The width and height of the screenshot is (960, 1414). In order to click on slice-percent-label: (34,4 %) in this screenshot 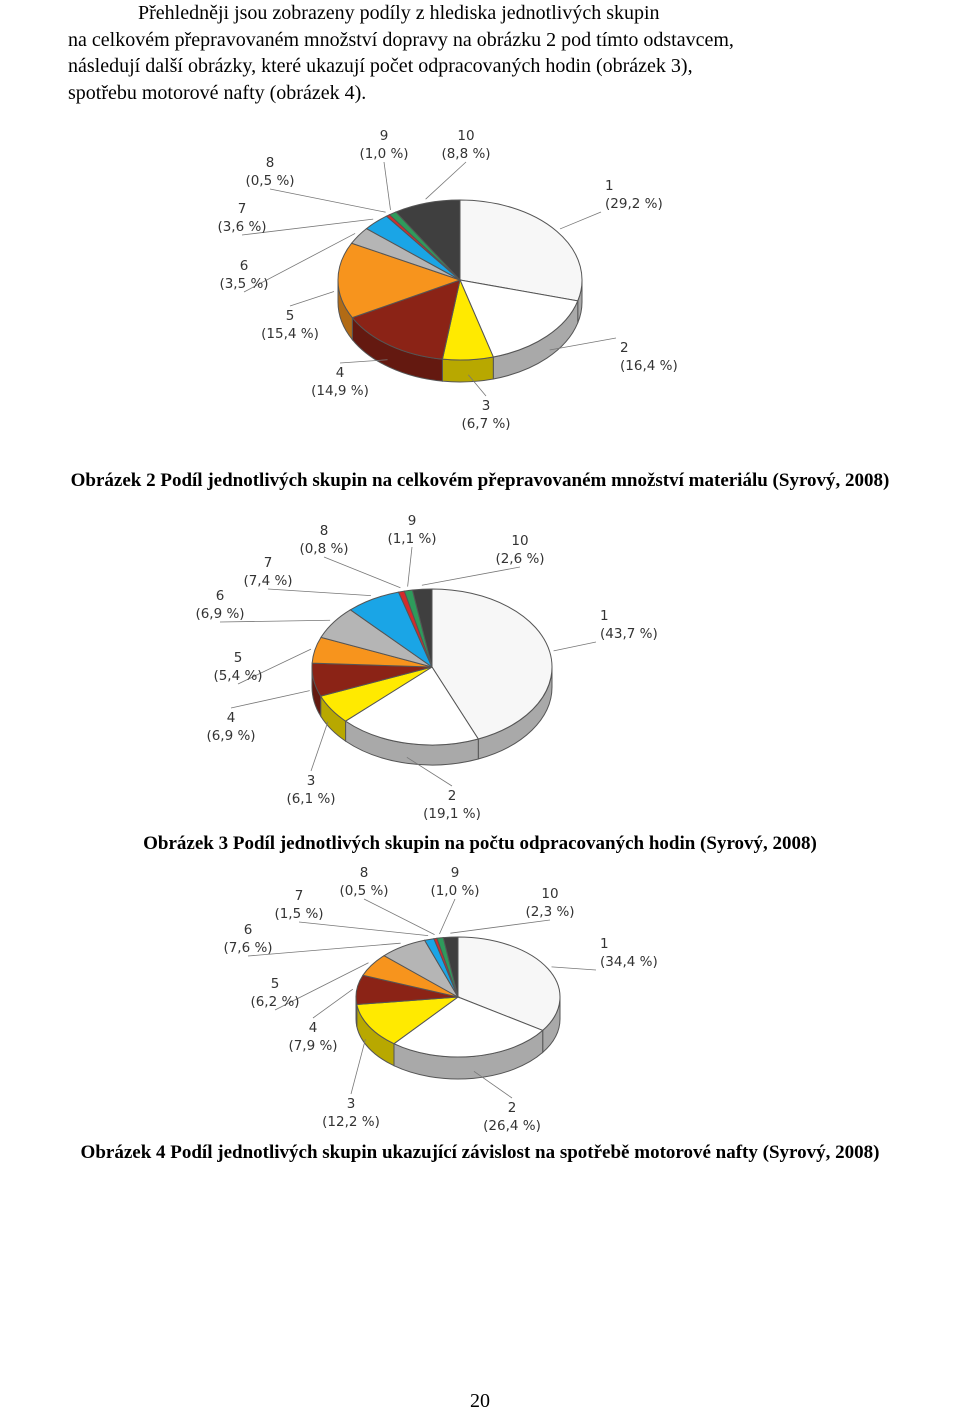, I will do `click(629, 962)`.